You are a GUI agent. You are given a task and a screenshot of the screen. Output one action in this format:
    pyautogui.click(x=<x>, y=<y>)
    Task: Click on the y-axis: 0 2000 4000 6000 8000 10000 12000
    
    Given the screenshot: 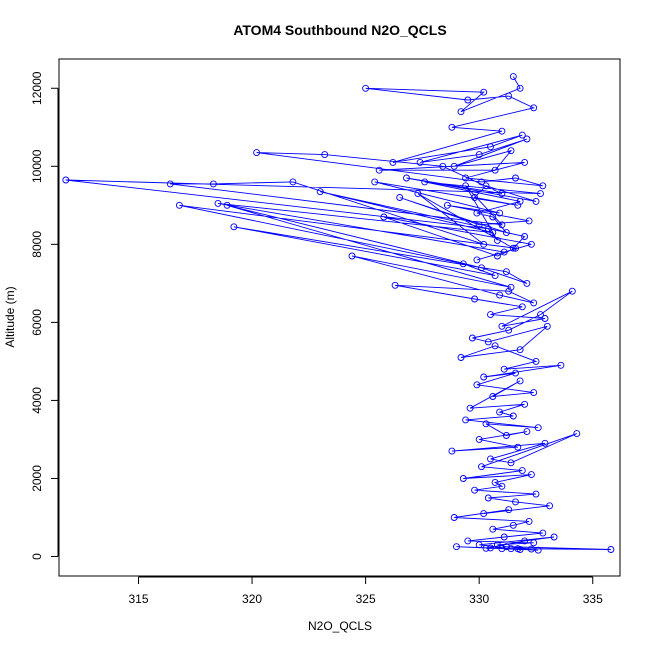 What is the action you would take?
    pyautogui.click(x=44, y=315)
    